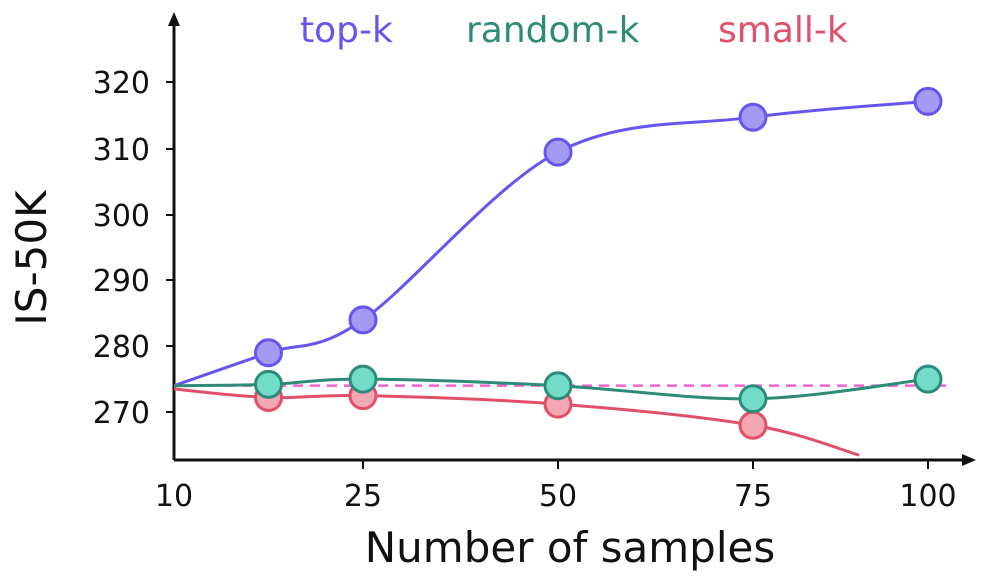 Image resolution: width=997 pixels, height=581 pixels. I want to click on legend: top-k random-k small-k, so click(574, 30).